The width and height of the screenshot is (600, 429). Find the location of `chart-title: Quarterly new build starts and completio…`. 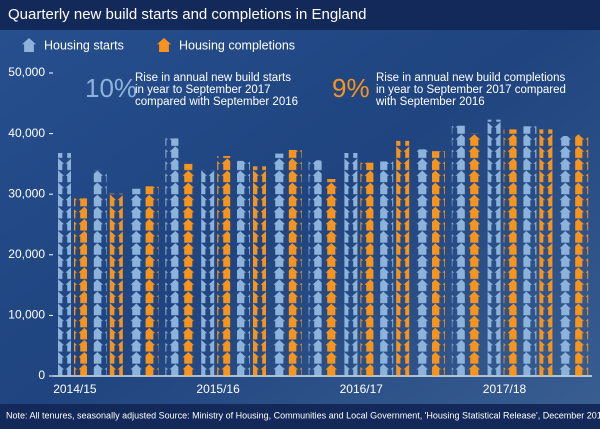

chart-title: Quarterly new build starts and completio… is located at coordinates (187, 14).